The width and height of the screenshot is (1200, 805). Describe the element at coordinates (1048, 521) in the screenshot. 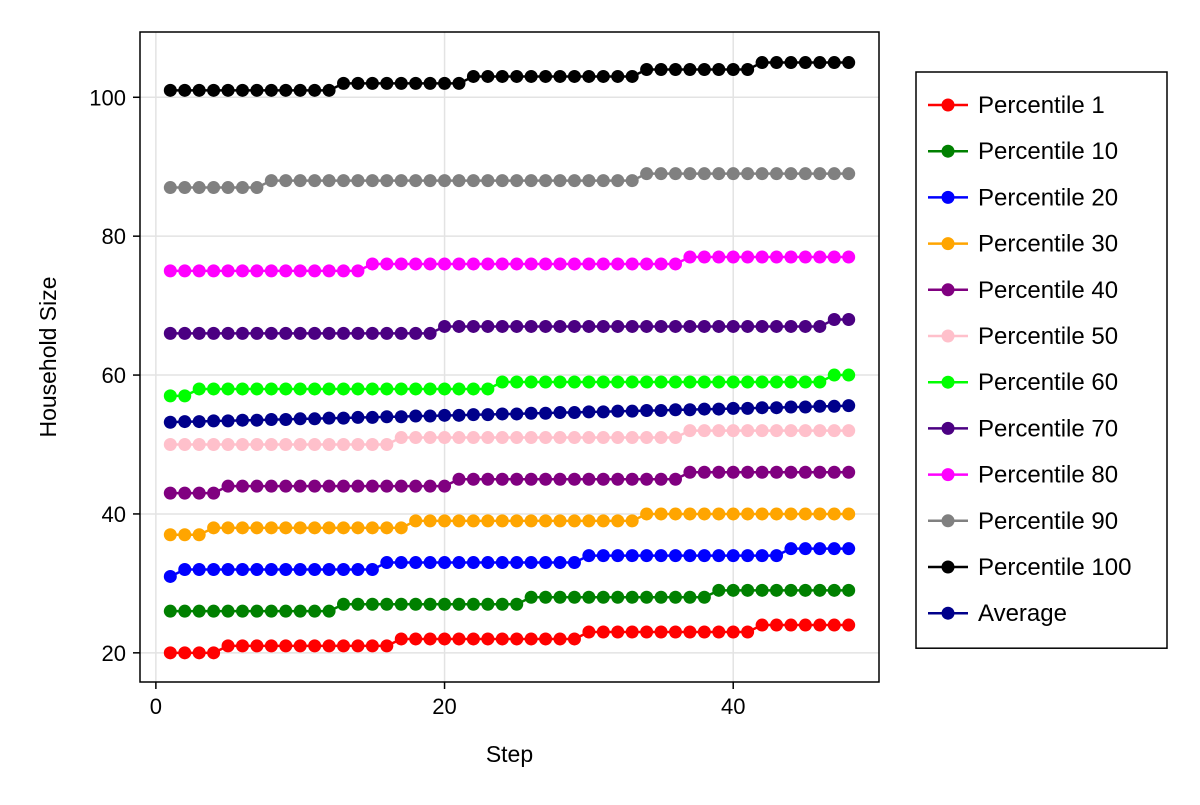

I see `legend-label: Percentile 90` at that location.